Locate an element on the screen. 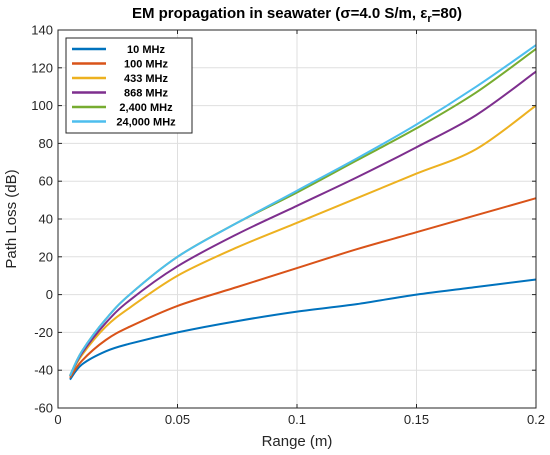  legend-label: 10 MHz is located at coordinates (146, 50).